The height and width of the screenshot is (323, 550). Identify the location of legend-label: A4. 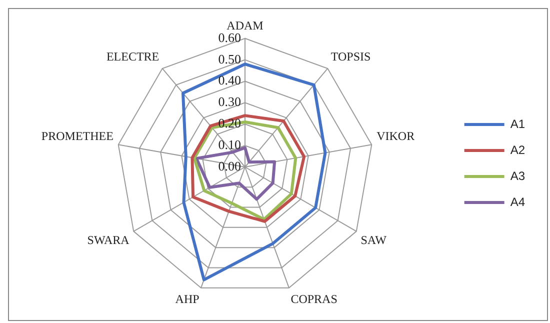
(518, 201).